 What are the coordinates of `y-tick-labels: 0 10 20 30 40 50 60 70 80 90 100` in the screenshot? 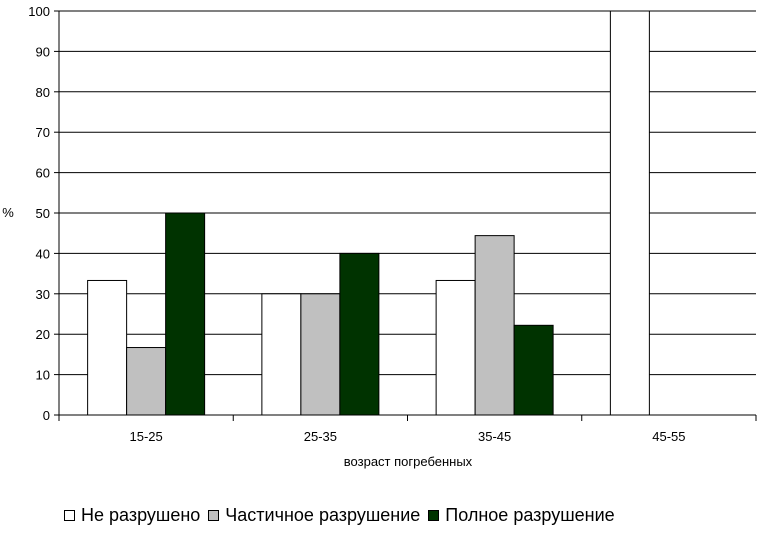 It's located at (39, 213).